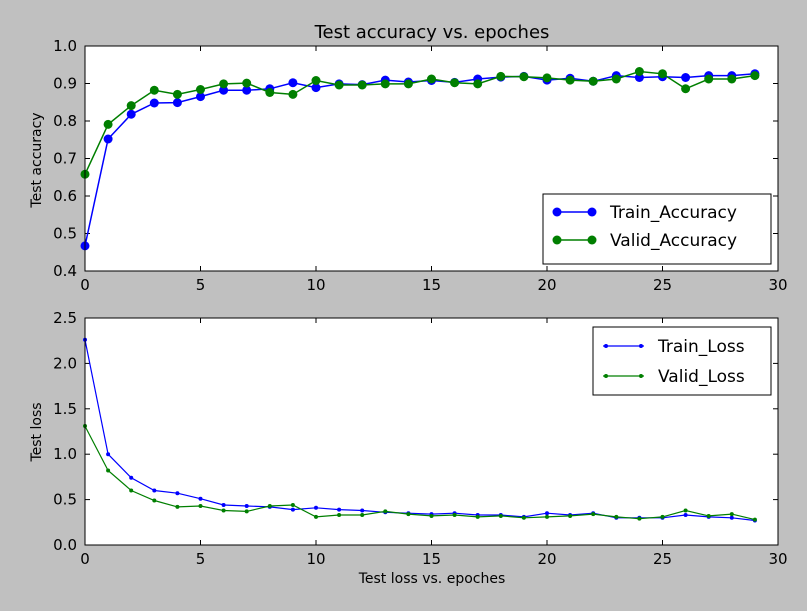 This screenshot has width=807, height=611. I want to click on loss-legend: Train_Loss Valid_Loss, so click(682, 361).